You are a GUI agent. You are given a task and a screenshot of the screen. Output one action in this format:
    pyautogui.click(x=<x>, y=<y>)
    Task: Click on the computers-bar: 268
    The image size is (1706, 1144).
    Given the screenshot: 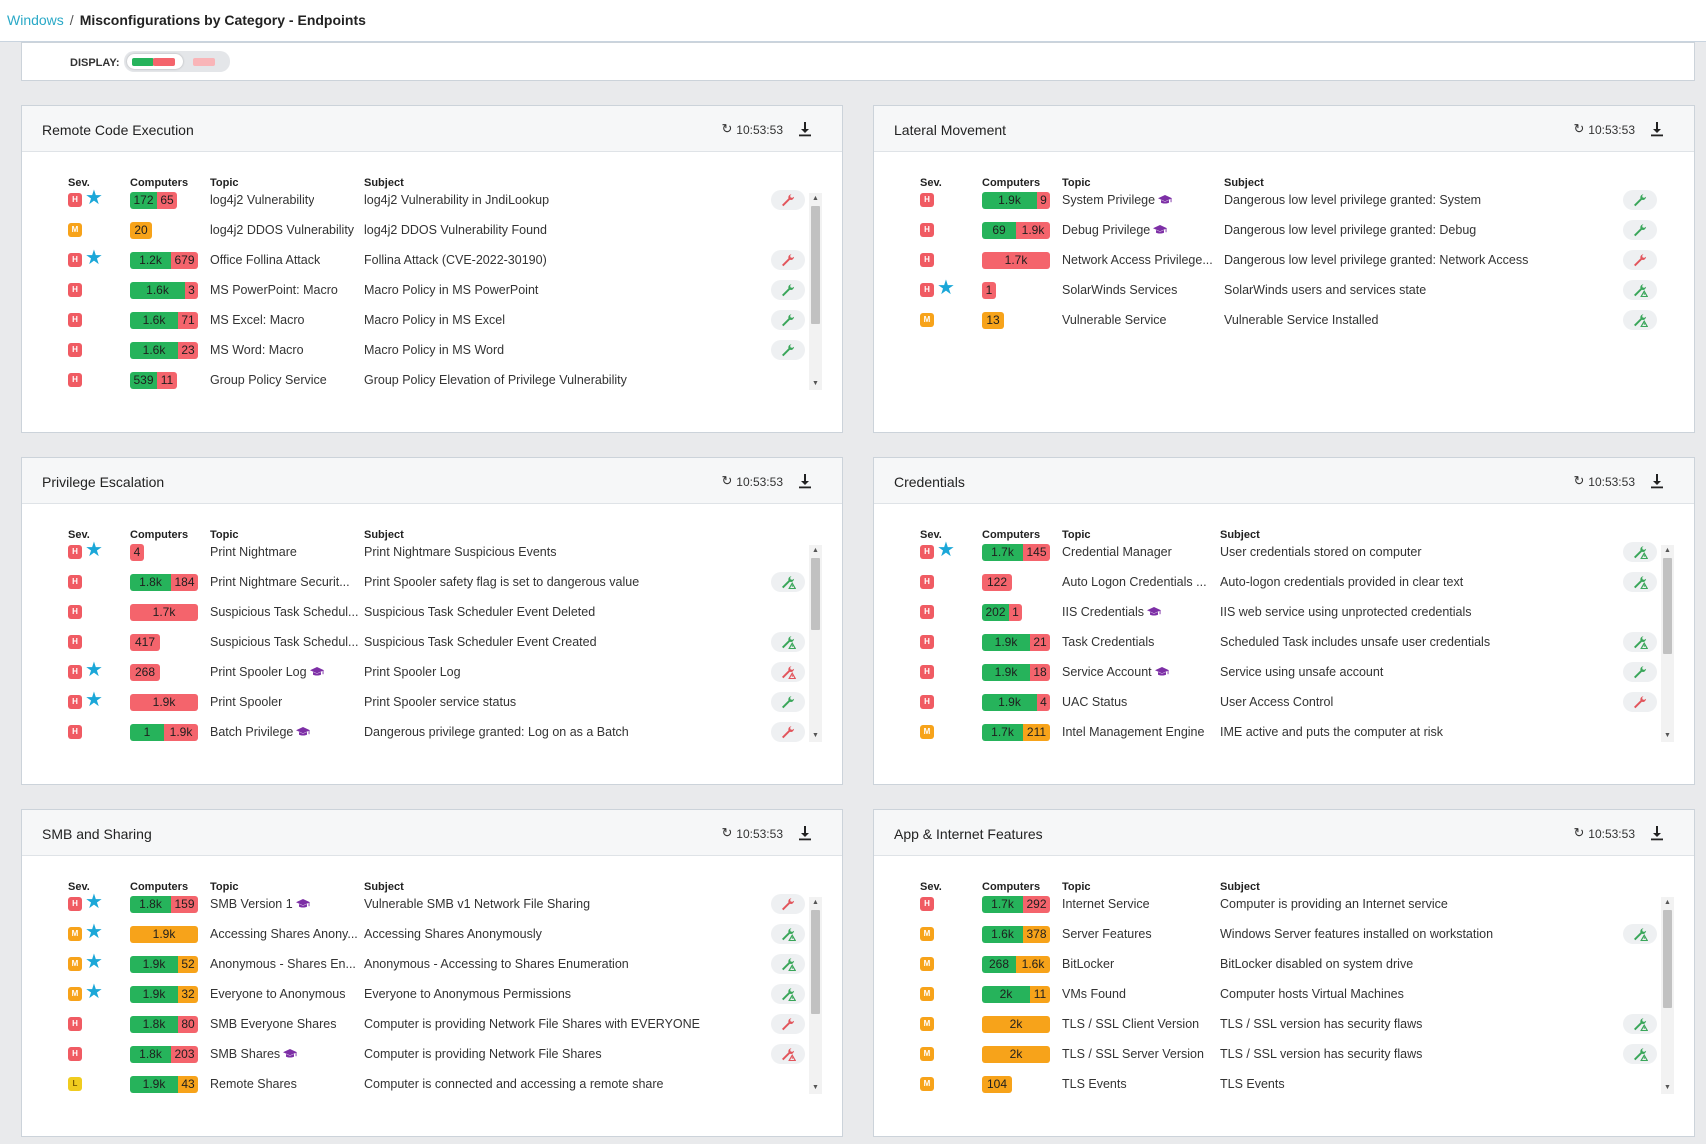 What is the action you would take?
    pyautogui.click(x=145, y=672)
    